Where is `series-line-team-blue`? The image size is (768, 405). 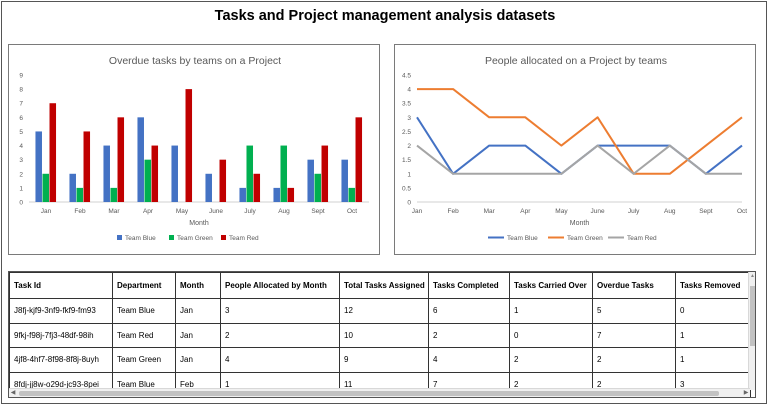
series-line-team-blue is located at coordinates (579, 145).